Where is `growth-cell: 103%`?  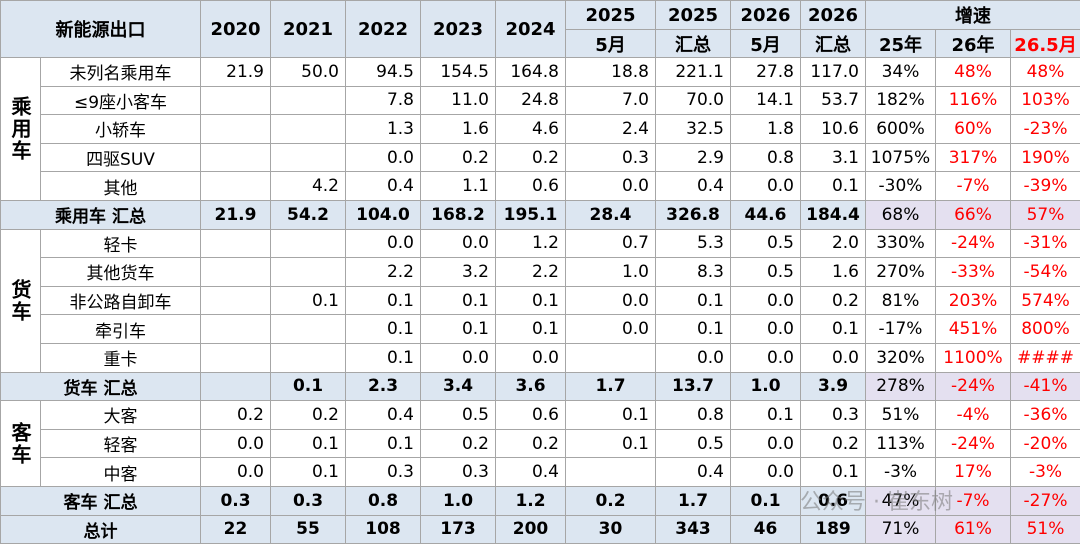
growth-cell: 103% is located at coordinates (1044, 100).